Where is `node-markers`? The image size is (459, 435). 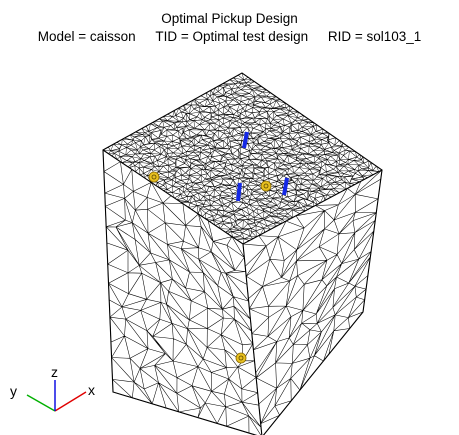
node-markers is located at coordinates (210, 267).